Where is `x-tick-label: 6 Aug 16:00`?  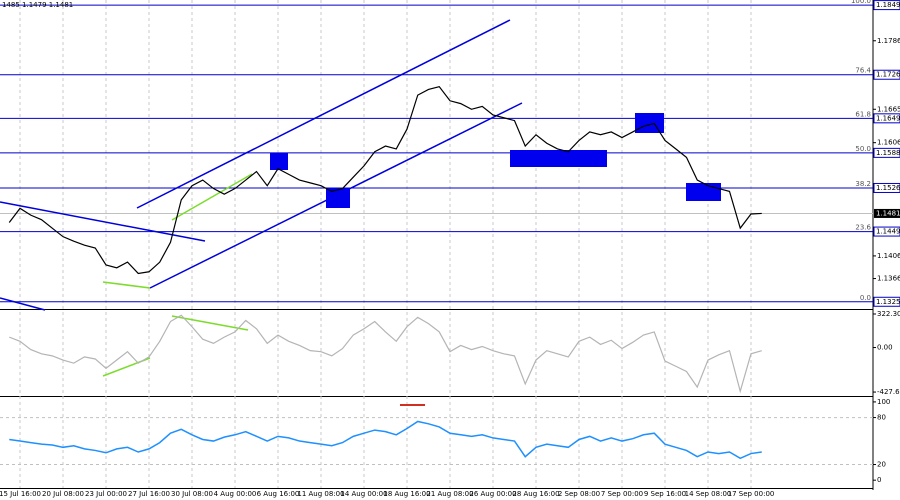
x-tick-label: 6 Aug 16:00 is located at coordinates (278, 494).